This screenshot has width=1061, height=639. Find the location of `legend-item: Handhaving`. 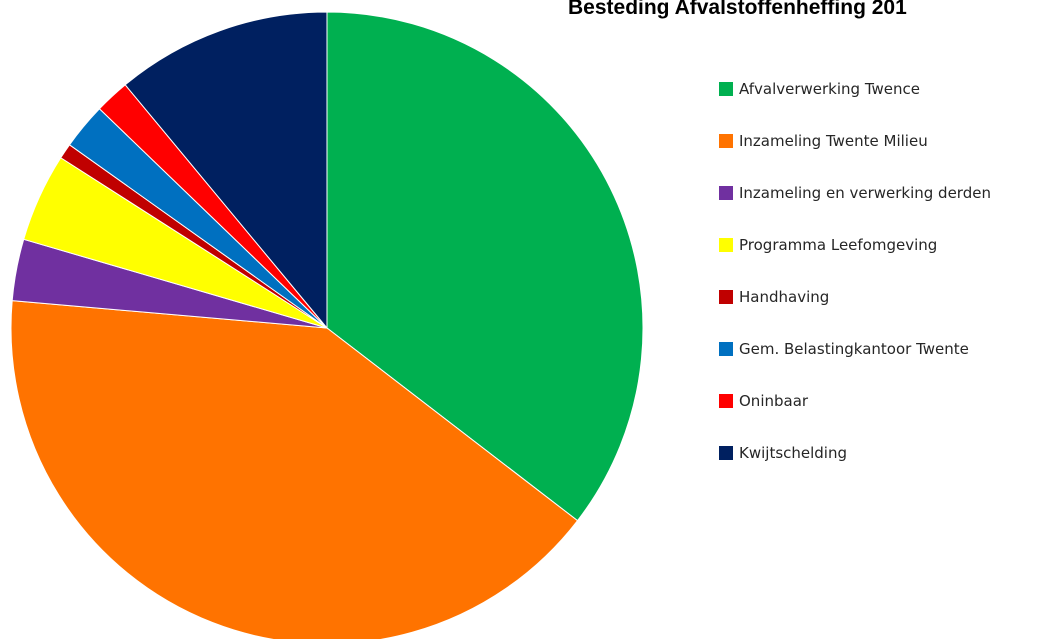

legend-item: Handhaving is located at coordinates (890, 297).